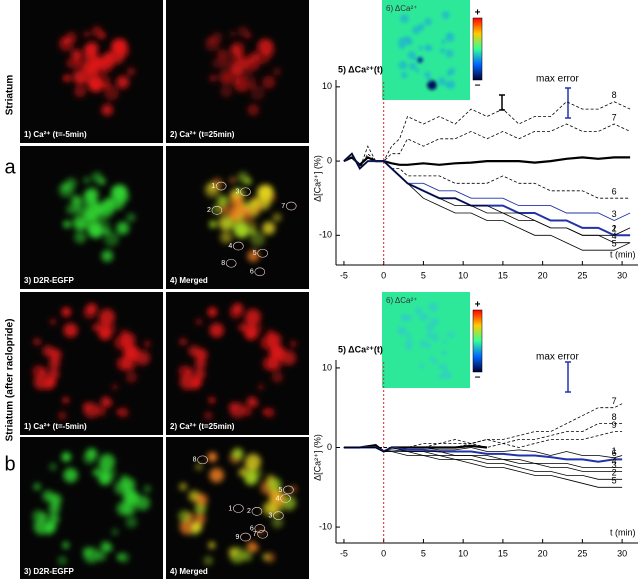 Image resolution: width=640 pixels, height=579 pixels. I want to click on chart-title: 5) ΔCa²⁺(t), so click(360, 69).